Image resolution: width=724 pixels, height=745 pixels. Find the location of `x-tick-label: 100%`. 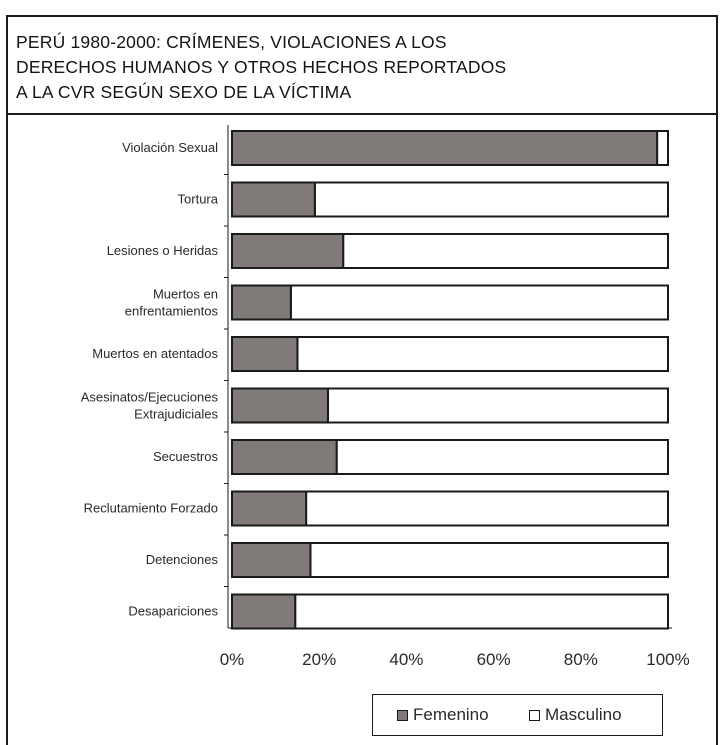

x-tick-label: 100% is located at coordinates (667, 659).